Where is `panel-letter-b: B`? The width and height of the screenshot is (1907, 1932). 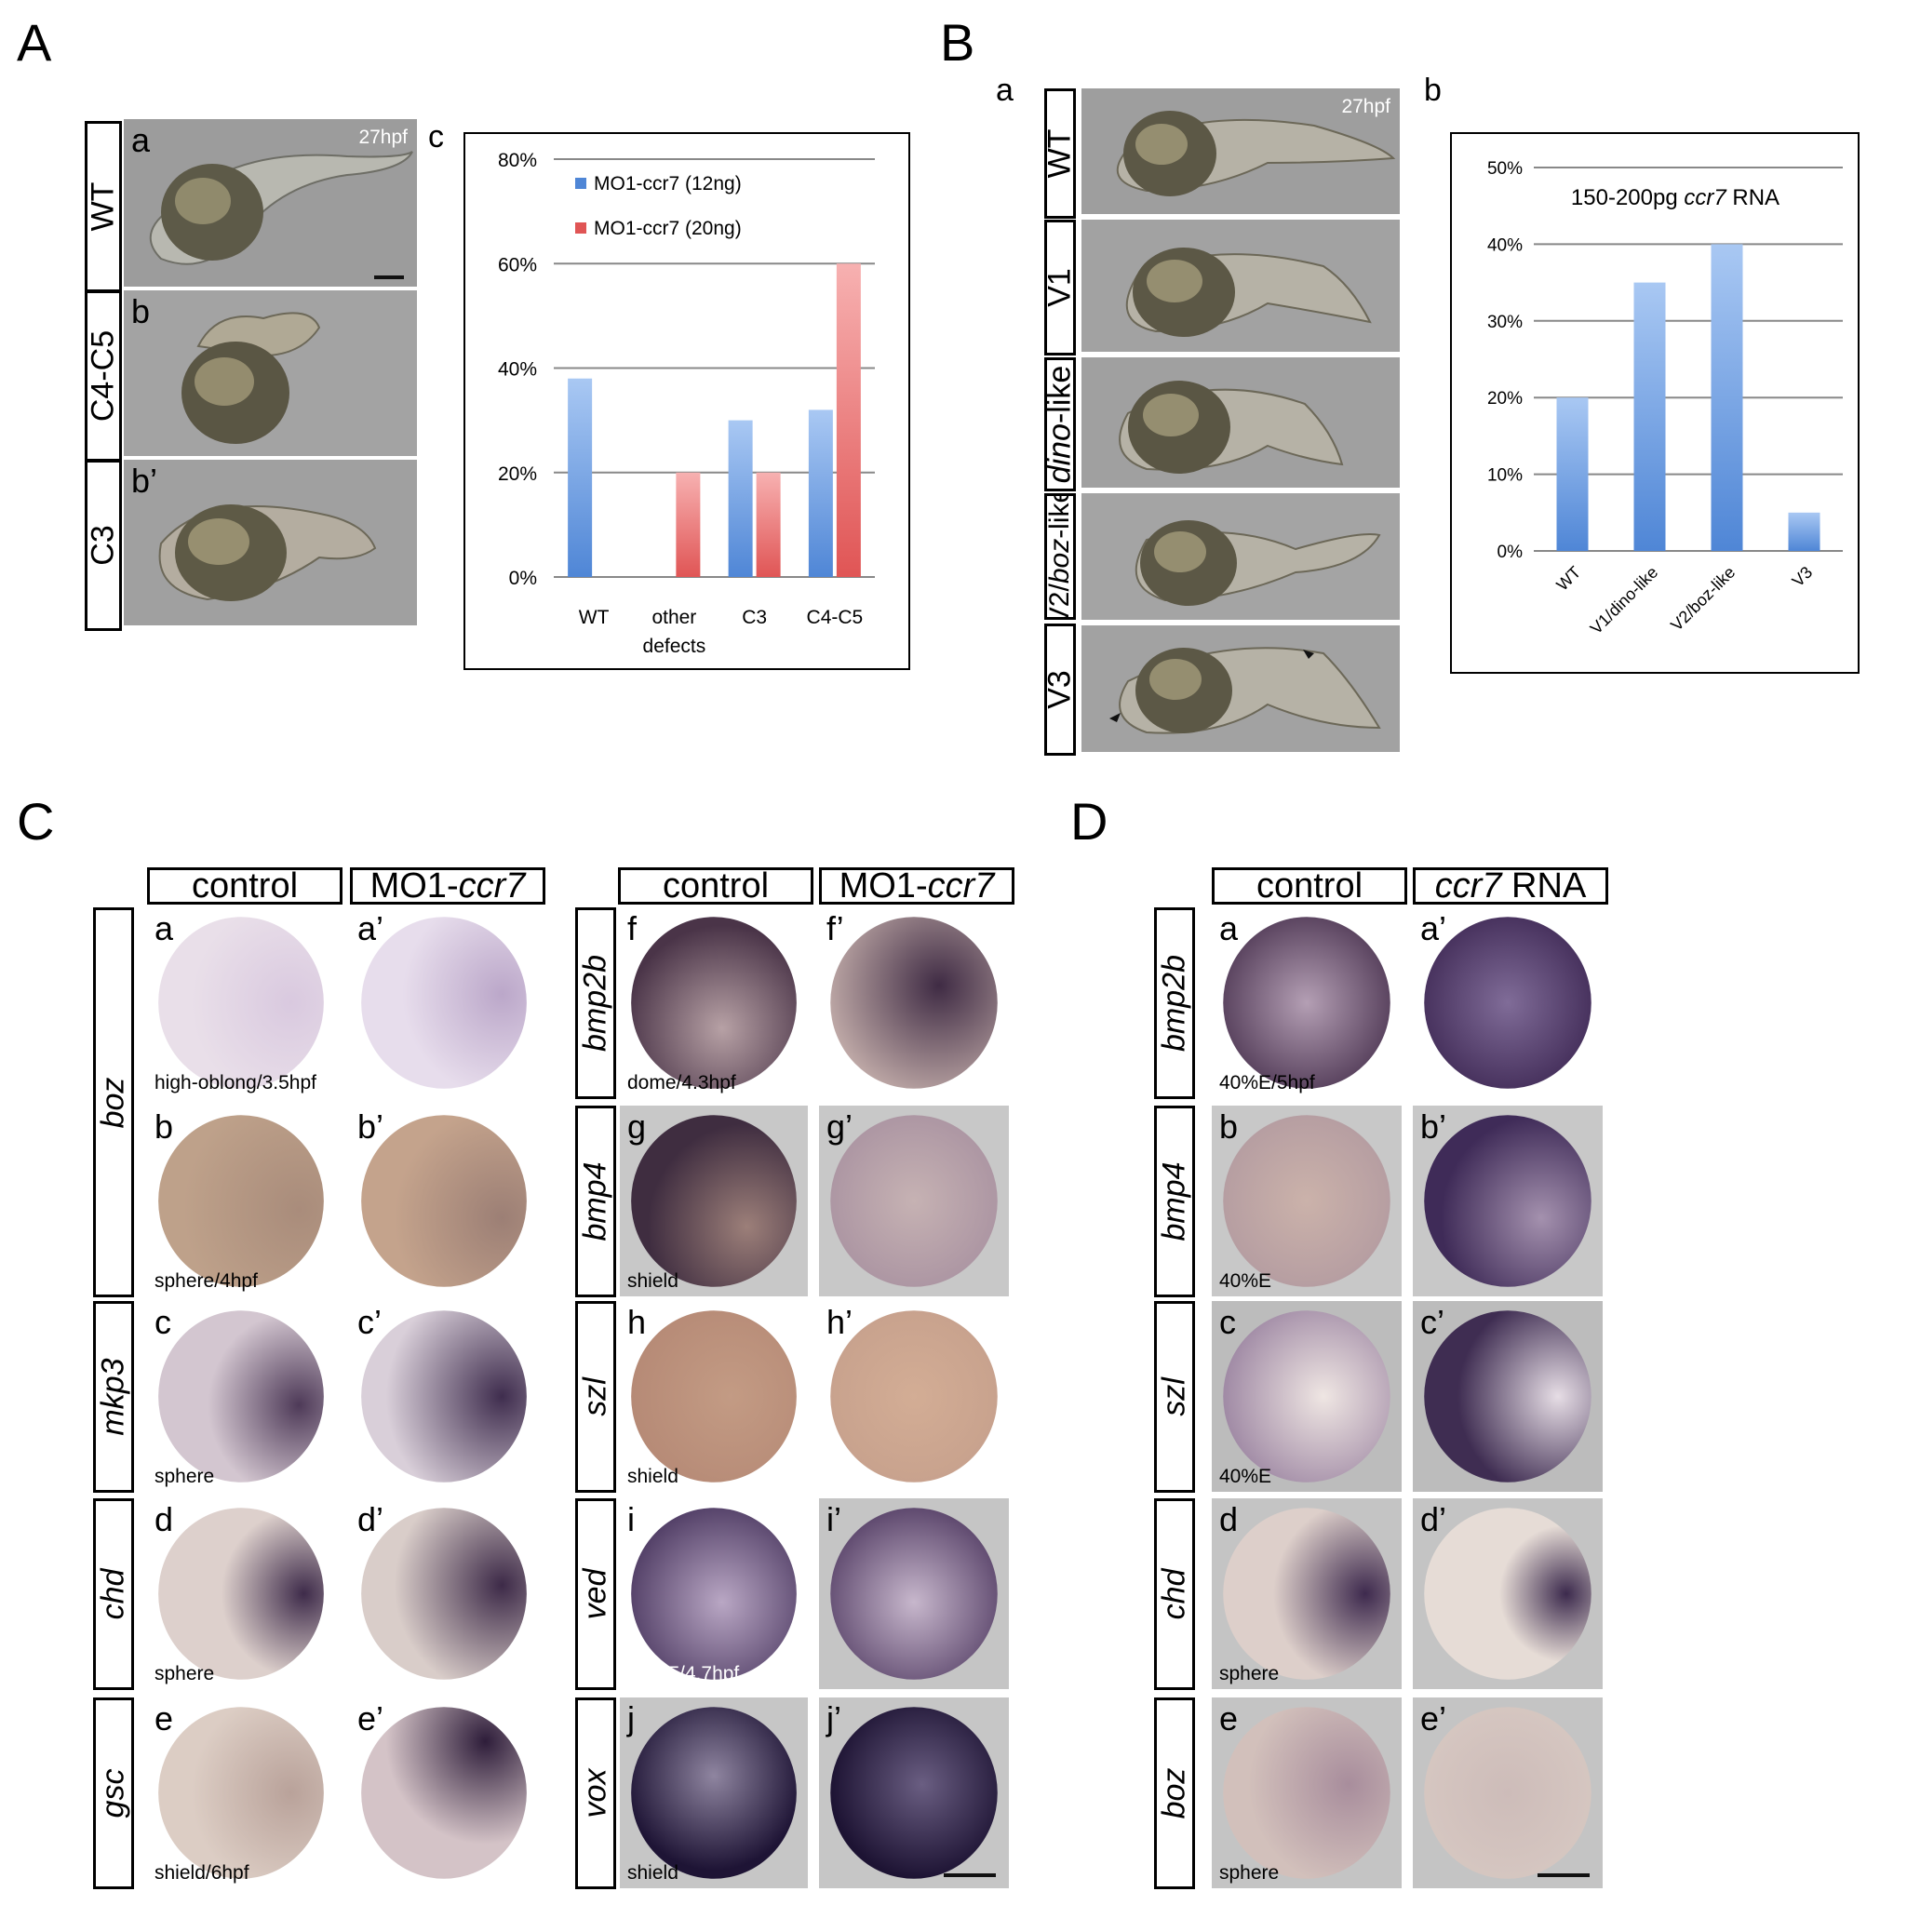 panel-letter-b: B is located at coordinates (958, 42).